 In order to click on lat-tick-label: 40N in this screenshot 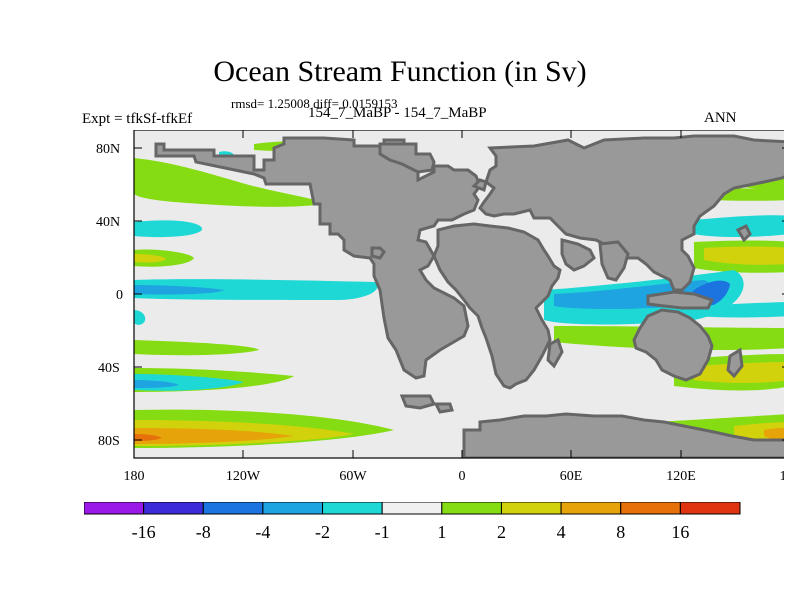, I will do `click(108, 222)`.